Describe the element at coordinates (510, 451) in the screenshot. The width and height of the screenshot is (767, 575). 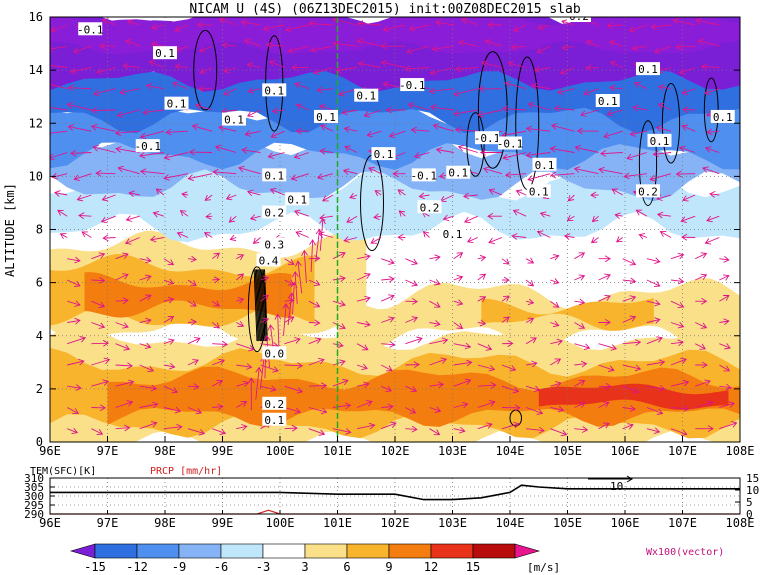
I see `x-tick-label: 104E` at that location.